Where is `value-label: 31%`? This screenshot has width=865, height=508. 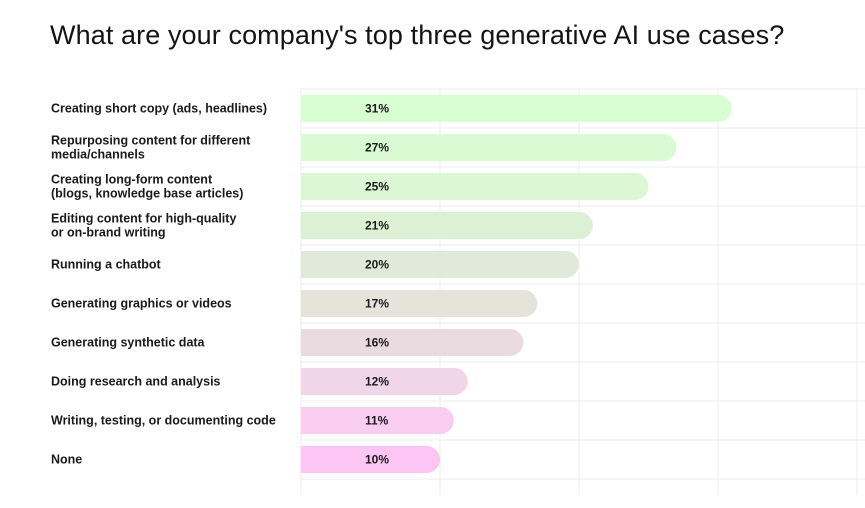
value-label: 31% is located at coordinates (377, 109).